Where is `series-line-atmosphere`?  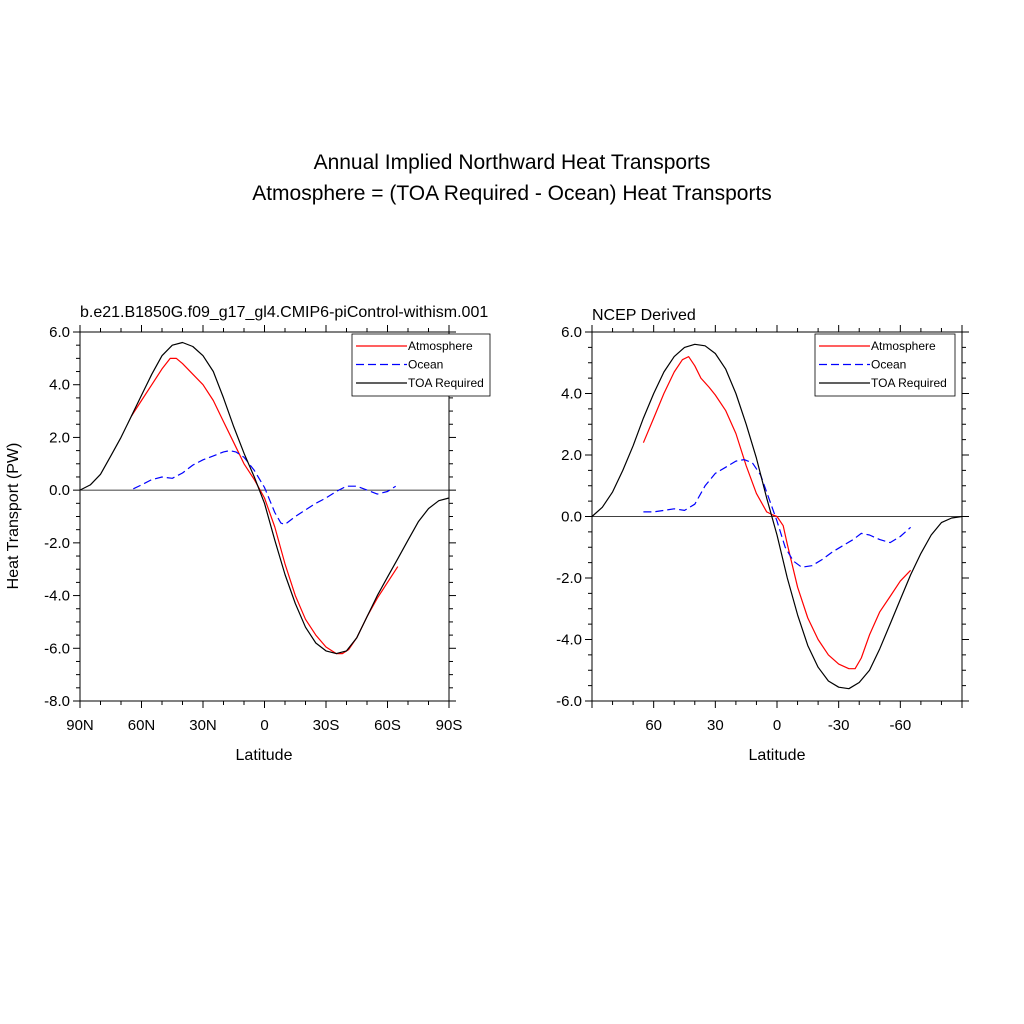
series-line-atmosphere is located at coordinates (777, 513).